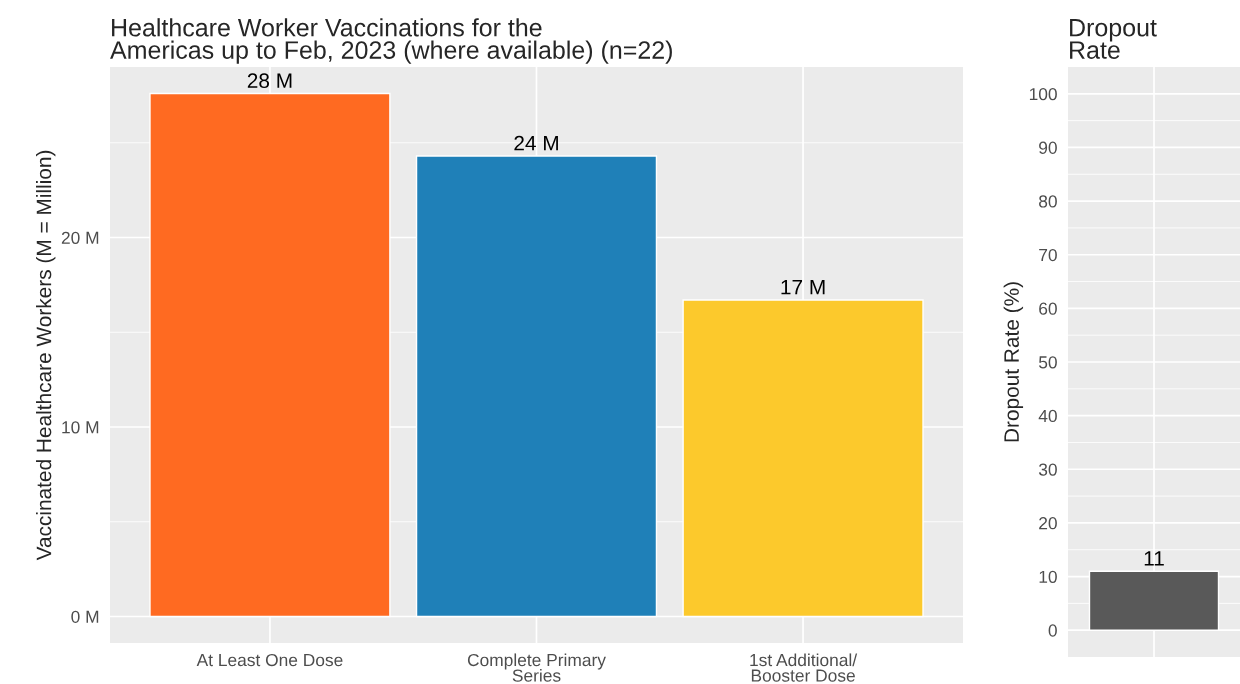  Describe the element at coordinates (85, 616) in the screenshot. I see `y-tick-label: 0 M` at that location.